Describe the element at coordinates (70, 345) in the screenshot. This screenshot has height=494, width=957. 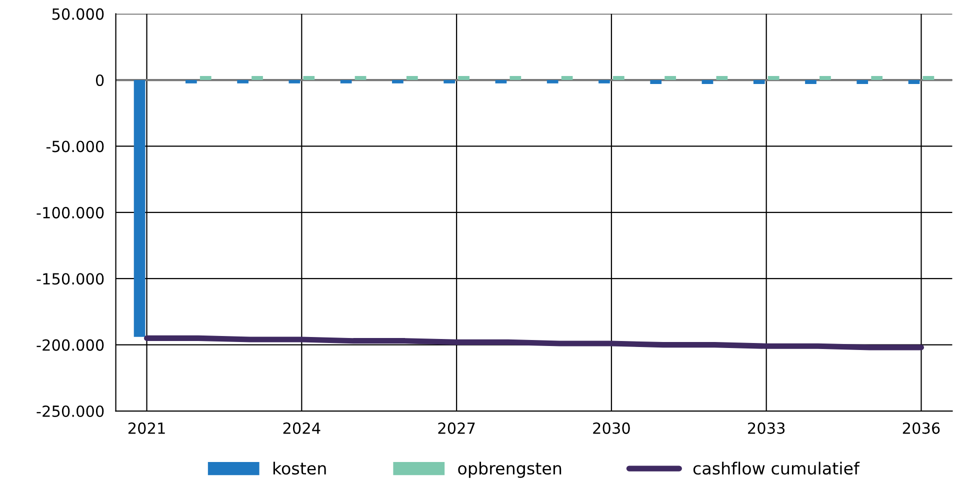
I see `y-tick-label: -200.000` at that location.